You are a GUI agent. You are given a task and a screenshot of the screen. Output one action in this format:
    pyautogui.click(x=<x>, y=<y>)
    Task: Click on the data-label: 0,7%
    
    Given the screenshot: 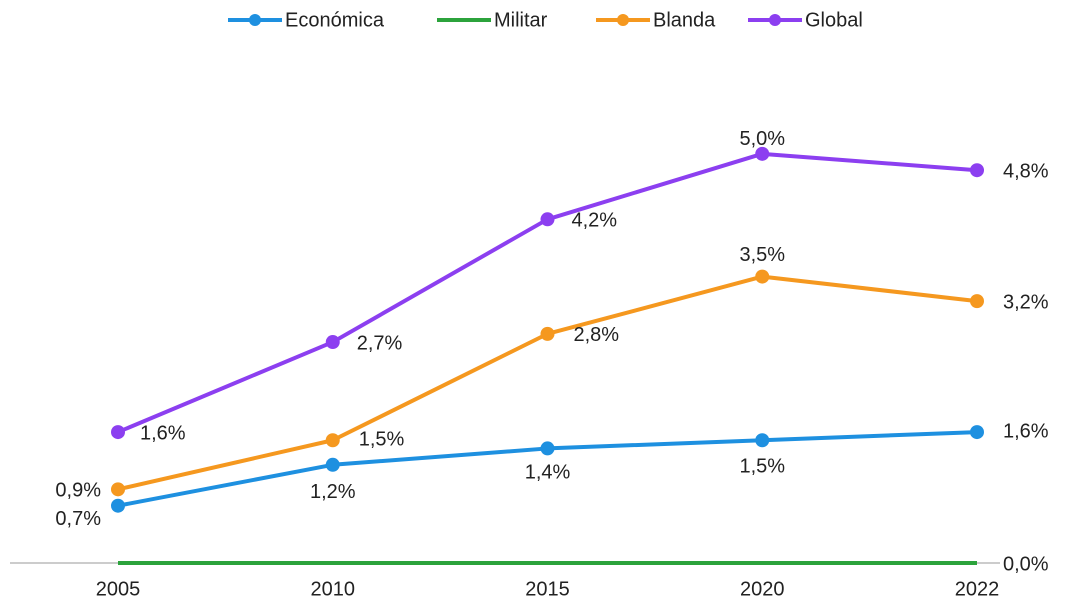 What is the action you would take?
    pyautogui.click(x=78, y=519)
    